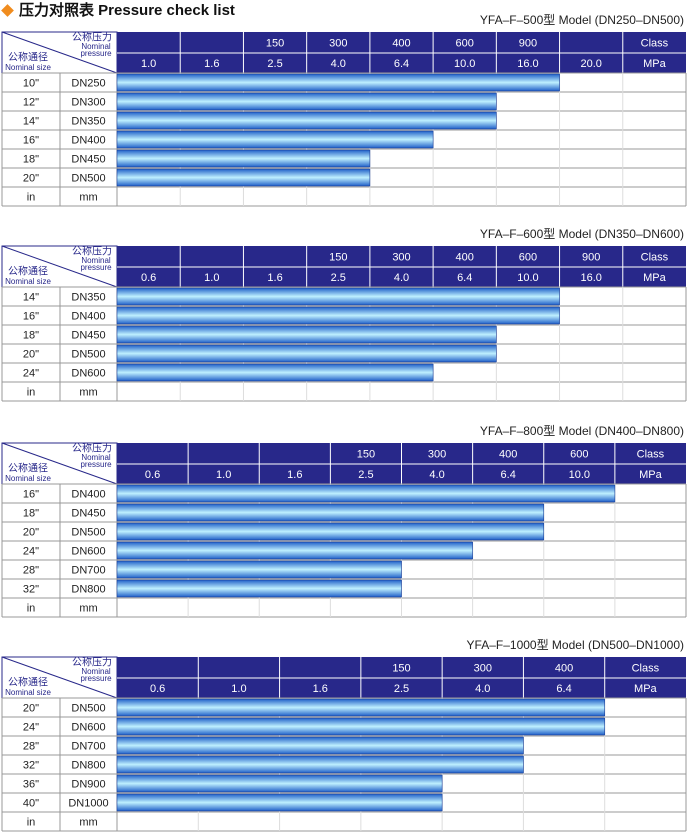  What do you see at coordinates (96, 267) in the screenshot?
I see `corner-pressure-en: pressure` at bounding box center [96, 267].